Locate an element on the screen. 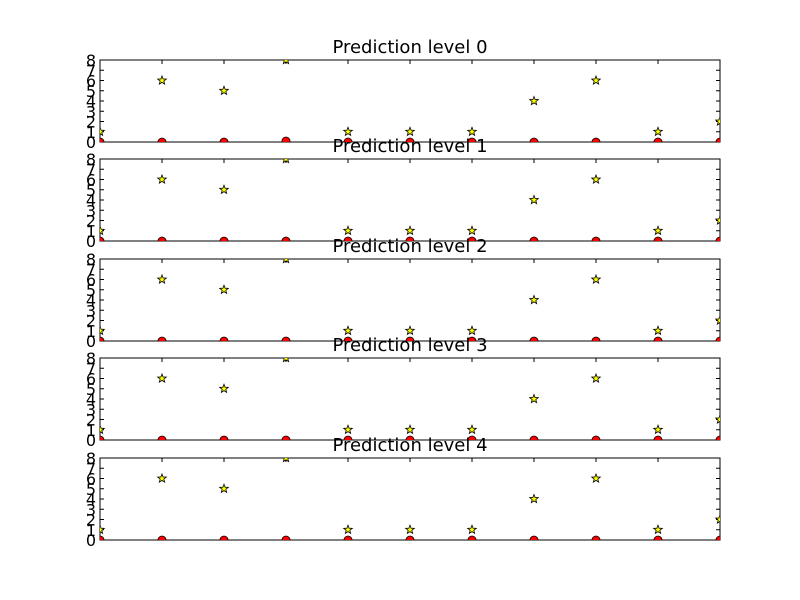 This screenshot has height=600, width=800. subplot-1-points is located at coordinates (410, 200).